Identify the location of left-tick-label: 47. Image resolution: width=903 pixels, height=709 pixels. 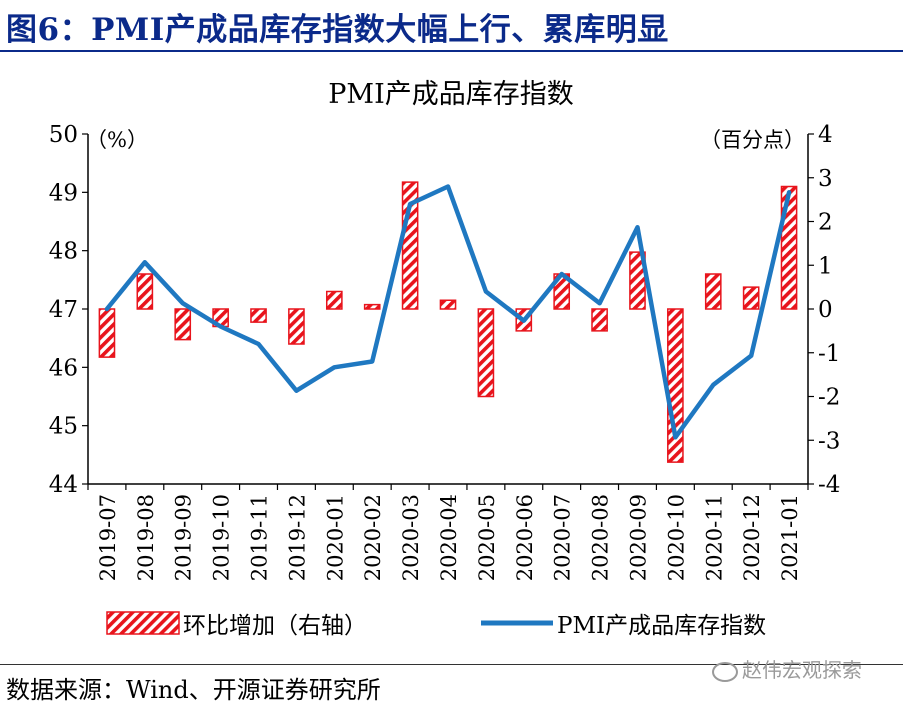
(63, 310).